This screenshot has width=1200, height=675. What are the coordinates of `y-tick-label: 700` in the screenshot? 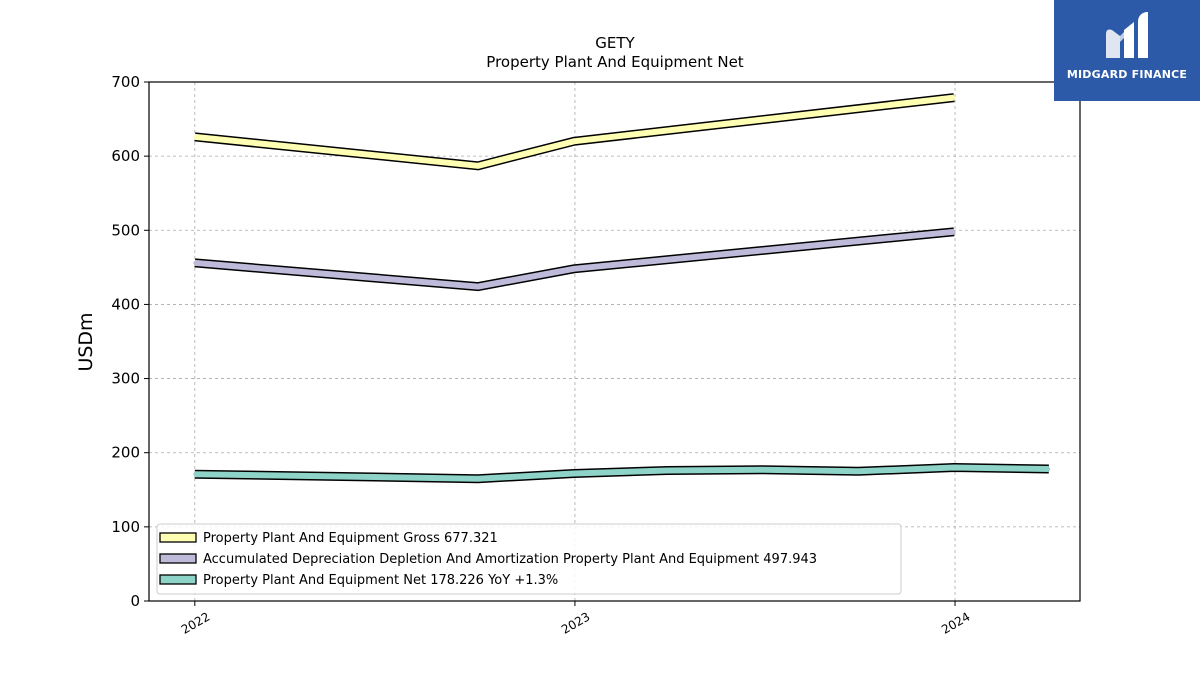 It's located at (125, 82).